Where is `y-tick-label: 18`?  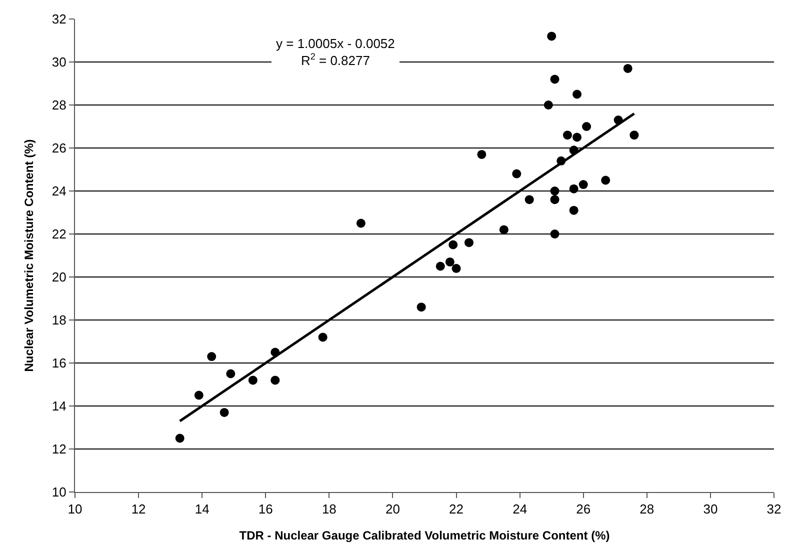 y-tick-label: 18 is located at coordinates (59, 320).